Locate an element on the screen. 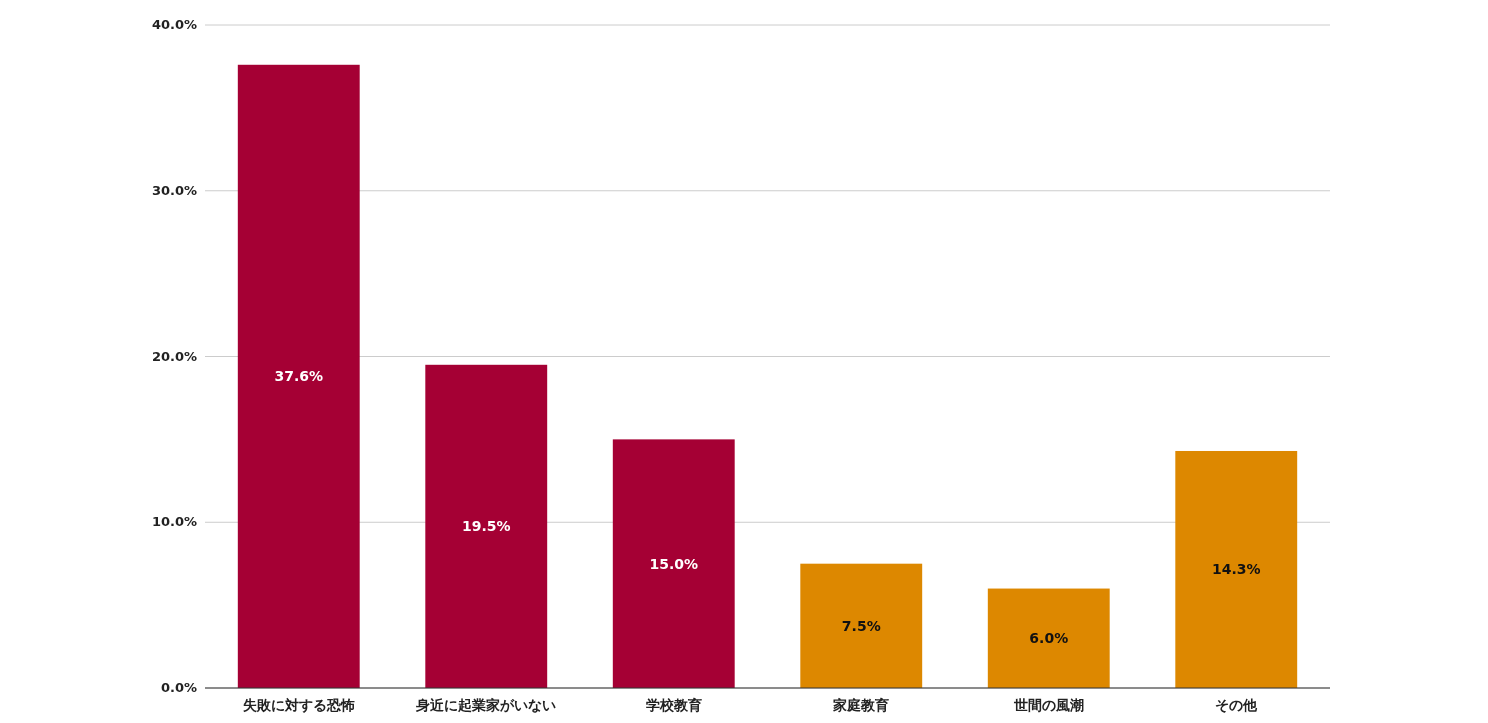 This screenshot has width=1488, height=723. data-label: 14.3% is located at coordinates (1236, 569).